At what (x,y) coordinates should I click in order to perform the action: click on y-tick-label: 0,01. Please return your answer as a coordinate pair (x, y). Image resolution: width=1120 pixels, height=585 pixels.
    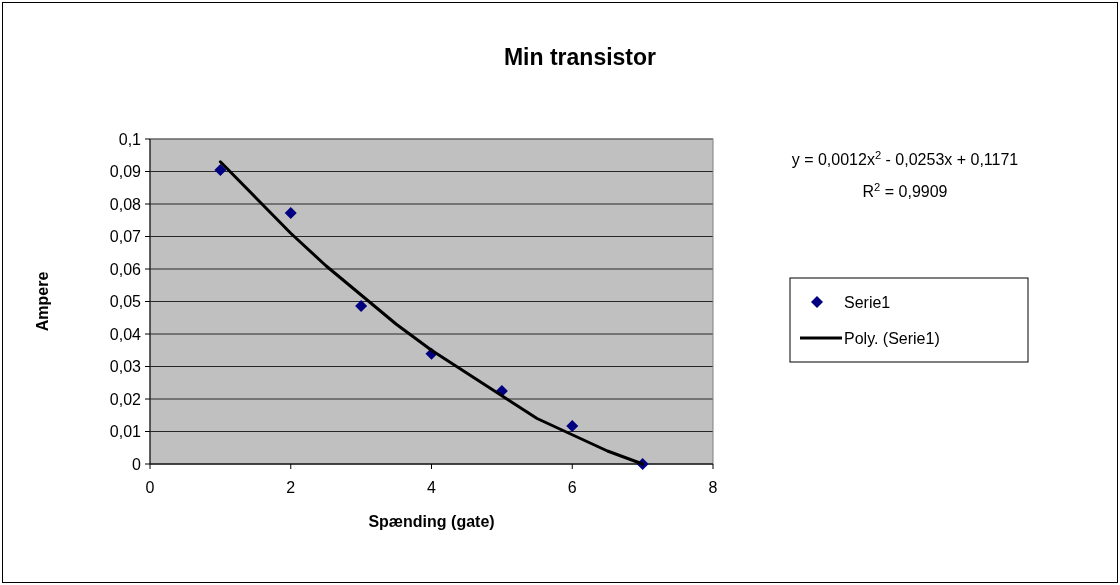
    Looking at the image, I should click on (125, 432).